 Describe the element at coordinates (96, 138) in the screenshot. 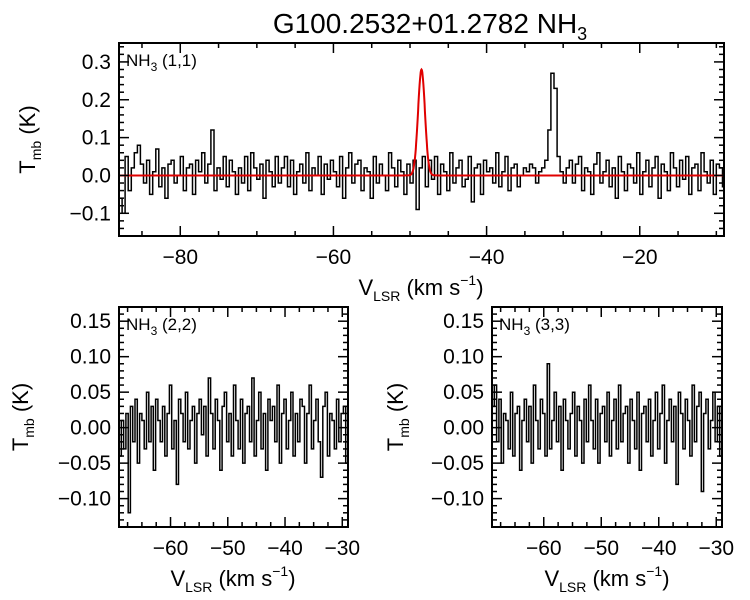

I see `y-tick-label: 0.1` at that location.